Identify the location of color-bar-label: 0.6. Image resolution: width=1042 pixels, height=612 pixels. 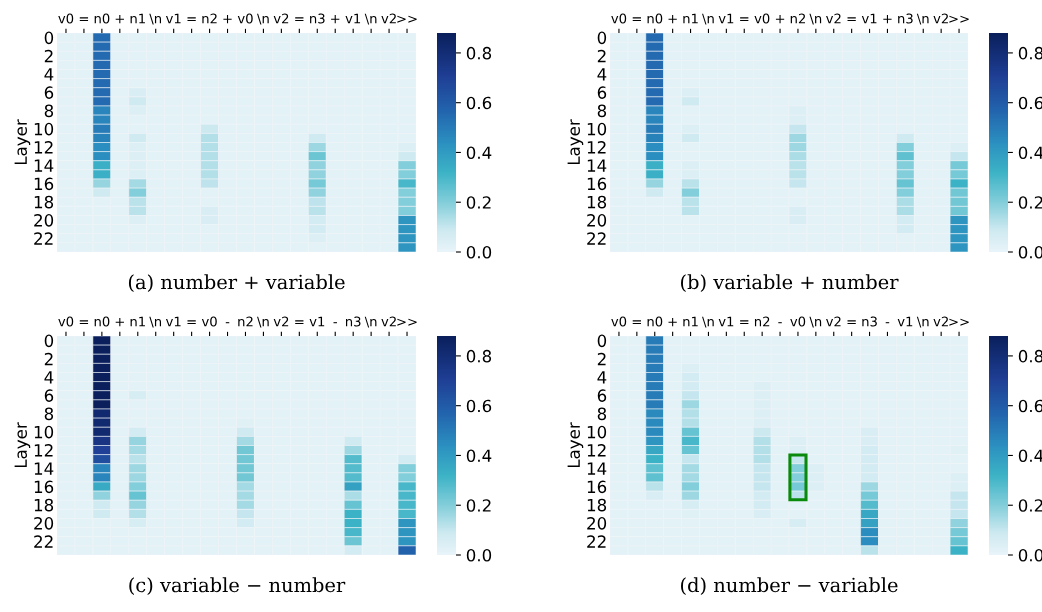
(479, 406).